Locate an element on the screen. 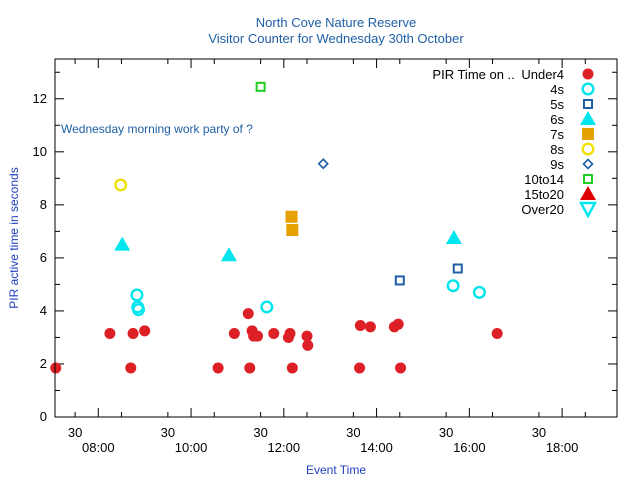  data-point-8s is located at coordinates (121, 185).